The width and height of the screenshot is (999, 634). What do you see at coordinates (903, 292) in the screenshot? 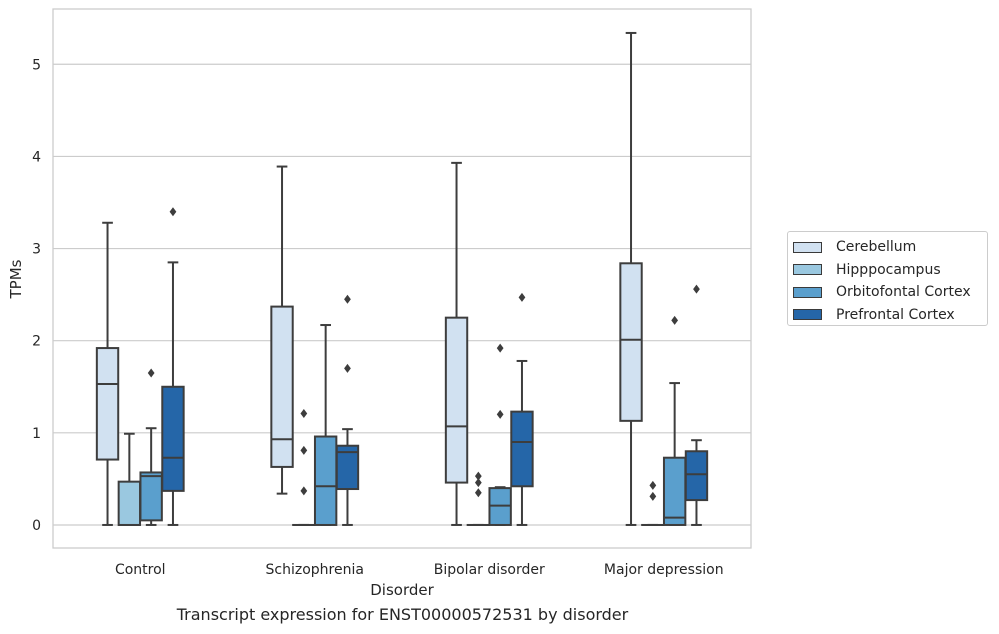
I see `legend-label: Orbitofontal Cortex` at bounding box center [903, 292].